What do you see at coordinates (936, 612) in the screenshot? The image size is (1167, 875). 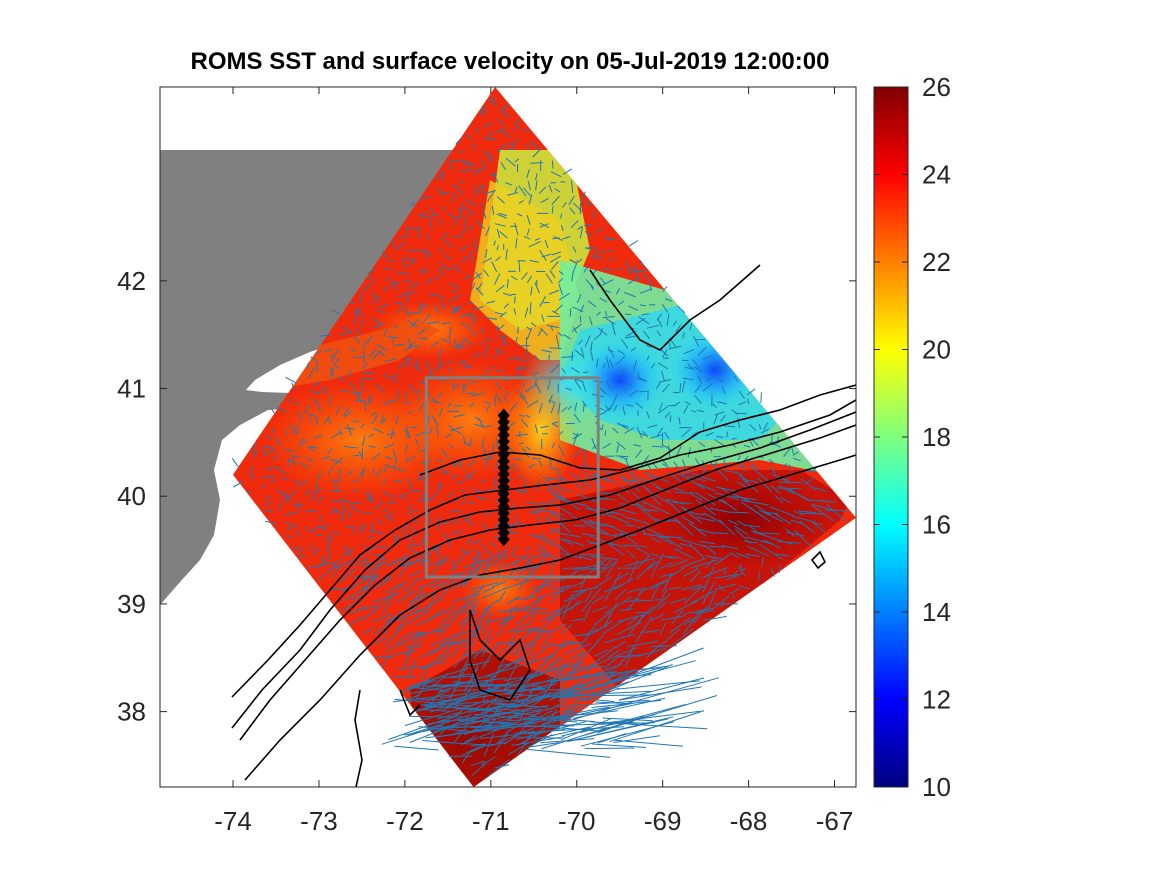 I see `colorbar-tick-label: 14` at bounding box center [936, 612].